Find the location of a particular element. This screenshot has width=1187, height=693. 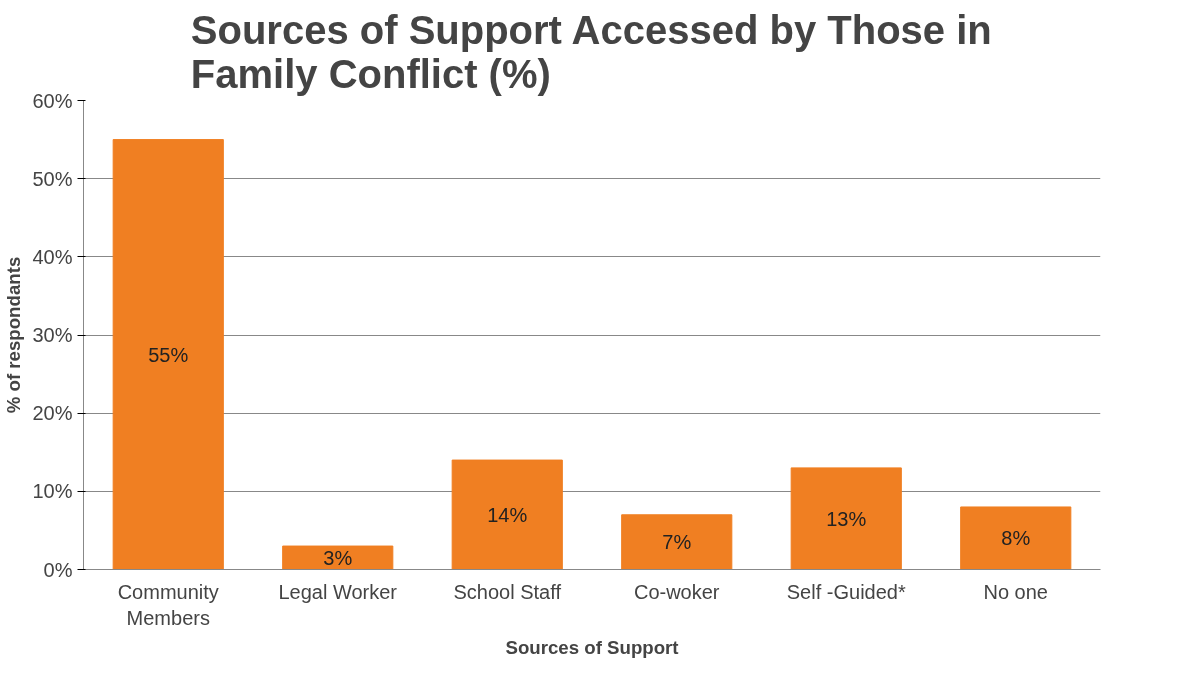

x-tick-label: No one is located at coordinates (1015, 591).